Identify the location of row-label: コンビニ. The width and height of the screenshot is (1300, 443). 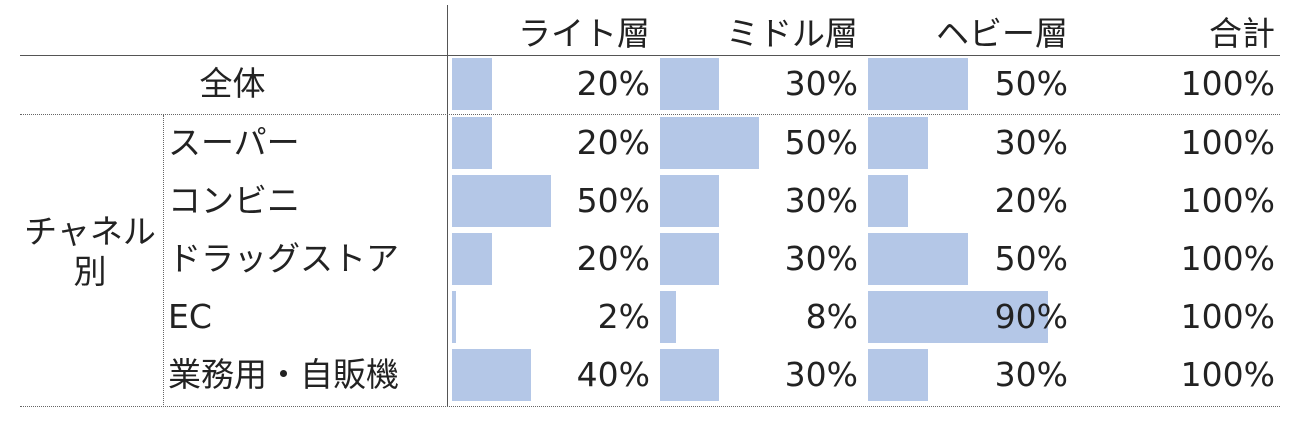
(234, 200).